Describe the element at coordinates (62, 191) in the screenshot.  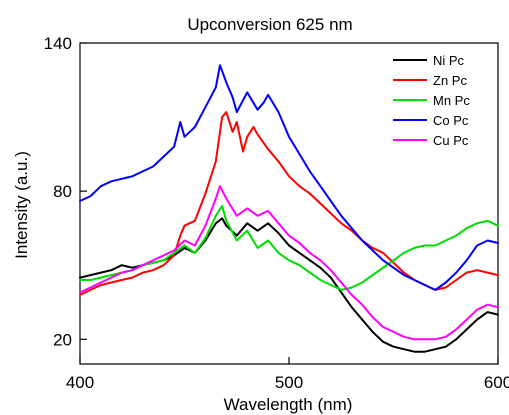
I see `y-tick-label: 80` at that location.